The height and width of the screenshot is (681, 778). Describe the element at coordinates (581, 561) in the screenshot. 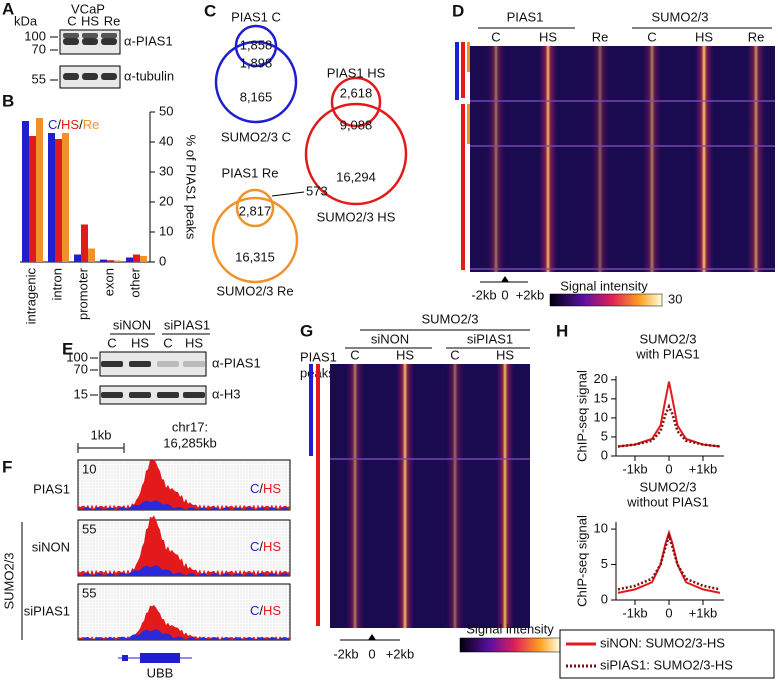

I see `y-axis-label: ChIP-seq signal` at that location.